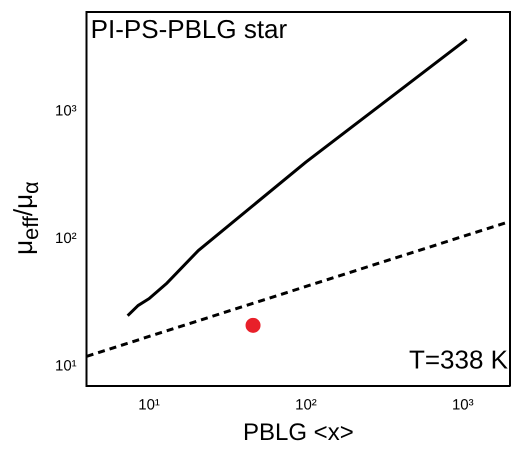  Describe the element at coordinates (189, 29) in the screenshot. I see `annotation: PI-PS-PBLG star` at that location.